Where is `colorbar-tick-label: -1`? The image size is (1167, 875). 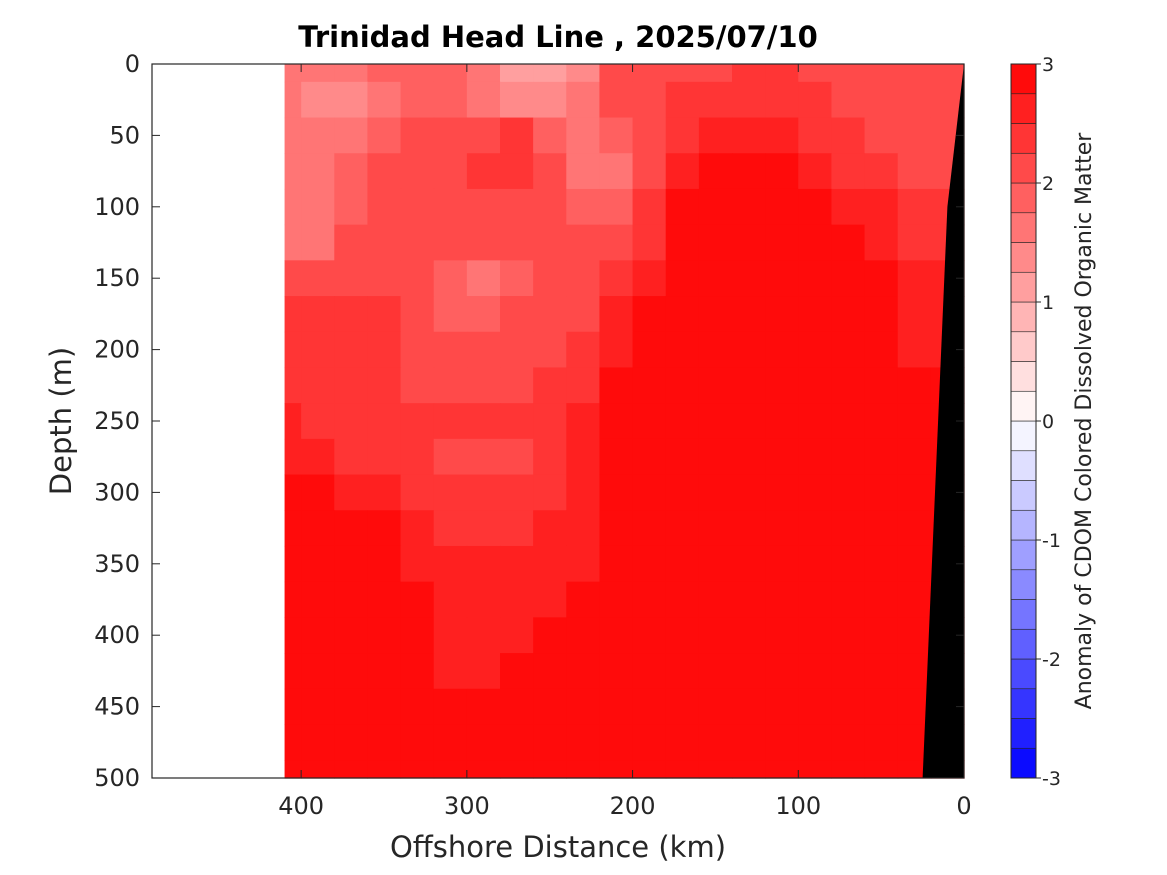
colorbar-tick-label: -1 is located at coordinates (1051, 541).